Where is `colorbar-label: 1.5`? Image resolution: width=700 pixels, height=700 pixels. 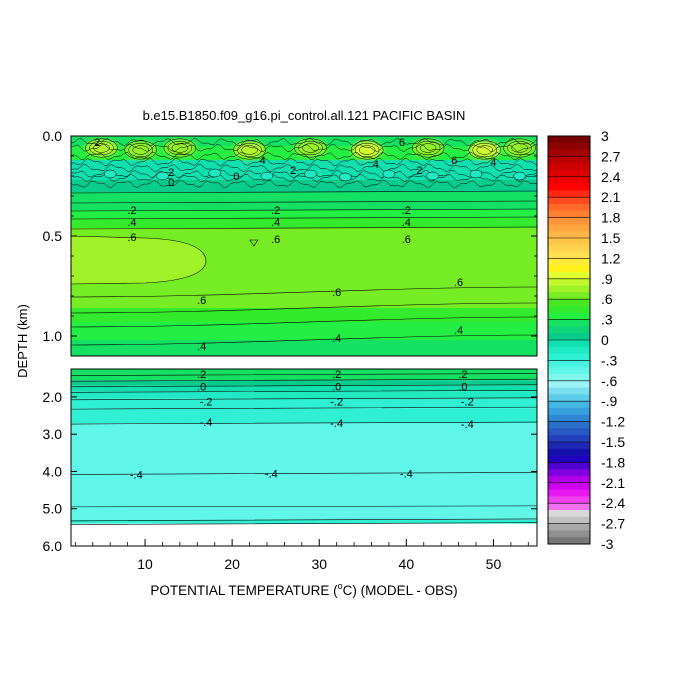
colorbar-label: 1.5 is located at coordinates (611, 238).